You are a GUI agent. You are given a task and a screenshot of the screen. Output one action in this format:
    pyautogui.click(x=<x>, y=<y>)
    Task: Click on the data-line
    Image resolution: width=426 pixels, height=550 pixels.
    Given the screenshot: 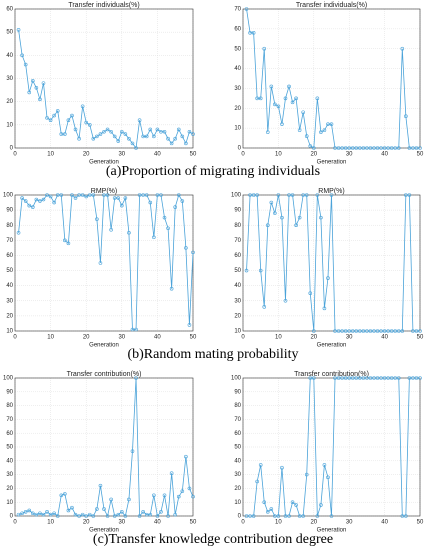 What is the action you would take?
    pyautogui.click(x=333, y=447)
    